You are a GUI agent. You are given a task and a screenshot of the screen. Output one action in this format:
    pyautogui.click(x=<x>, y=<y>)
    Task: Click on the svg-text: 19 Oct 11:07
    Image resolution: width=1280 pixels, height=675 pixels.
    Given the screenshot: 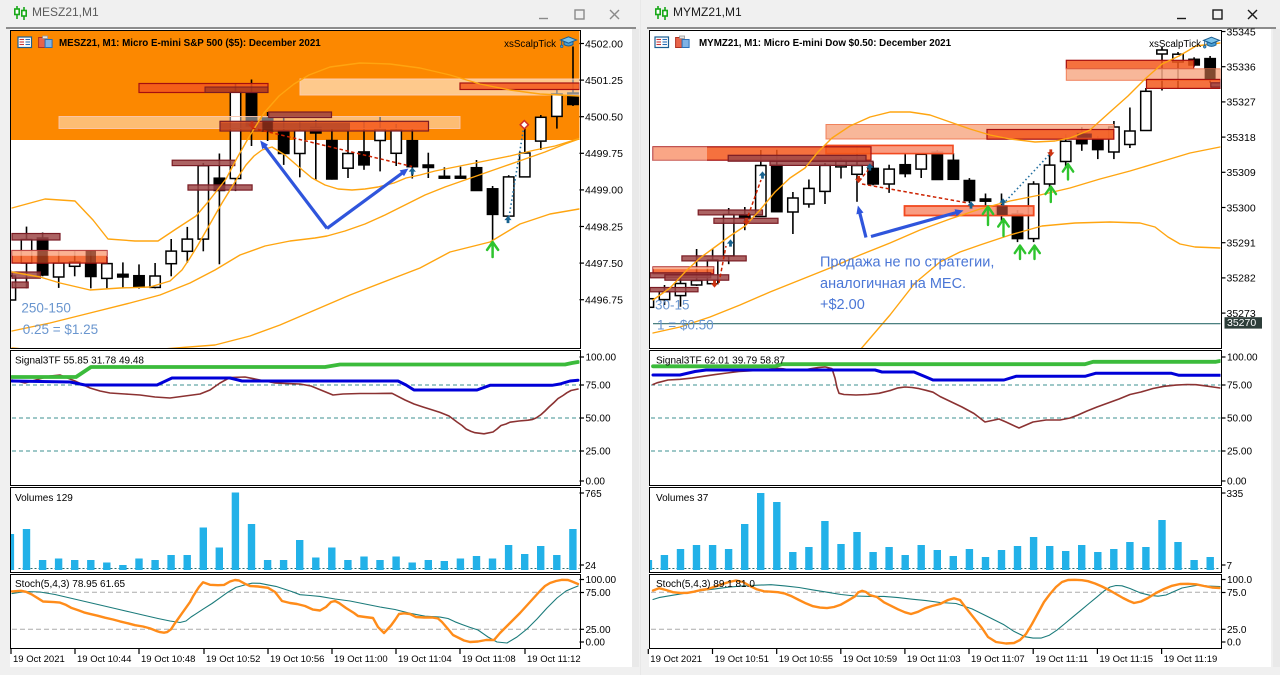 What is the action you would take?
    pyautogui.click(x=998, y=659)
    